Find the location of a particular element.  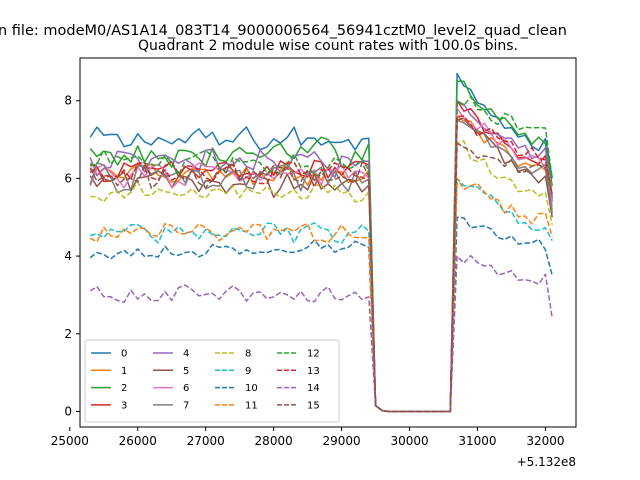

legend-label-12: 12 is located at coordinates (313, 354).